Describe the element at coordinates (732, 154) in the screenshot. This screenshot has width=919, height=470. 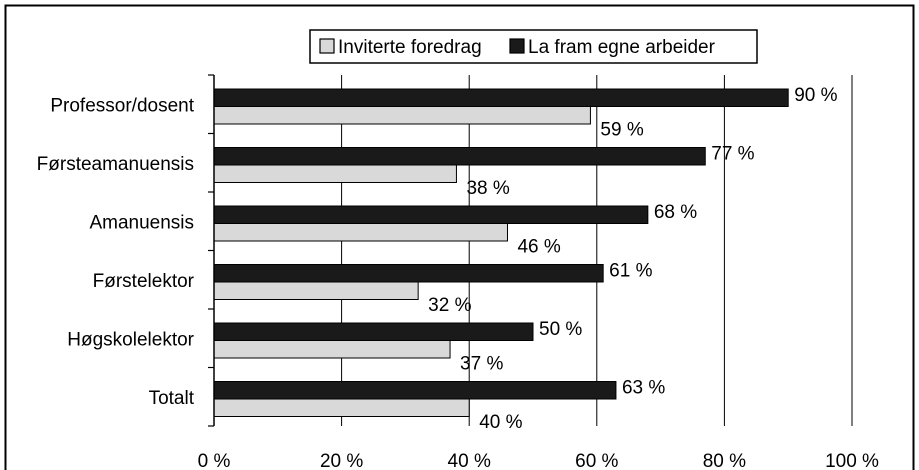
I see `data-label-series-2-1: 77 %` at that location.